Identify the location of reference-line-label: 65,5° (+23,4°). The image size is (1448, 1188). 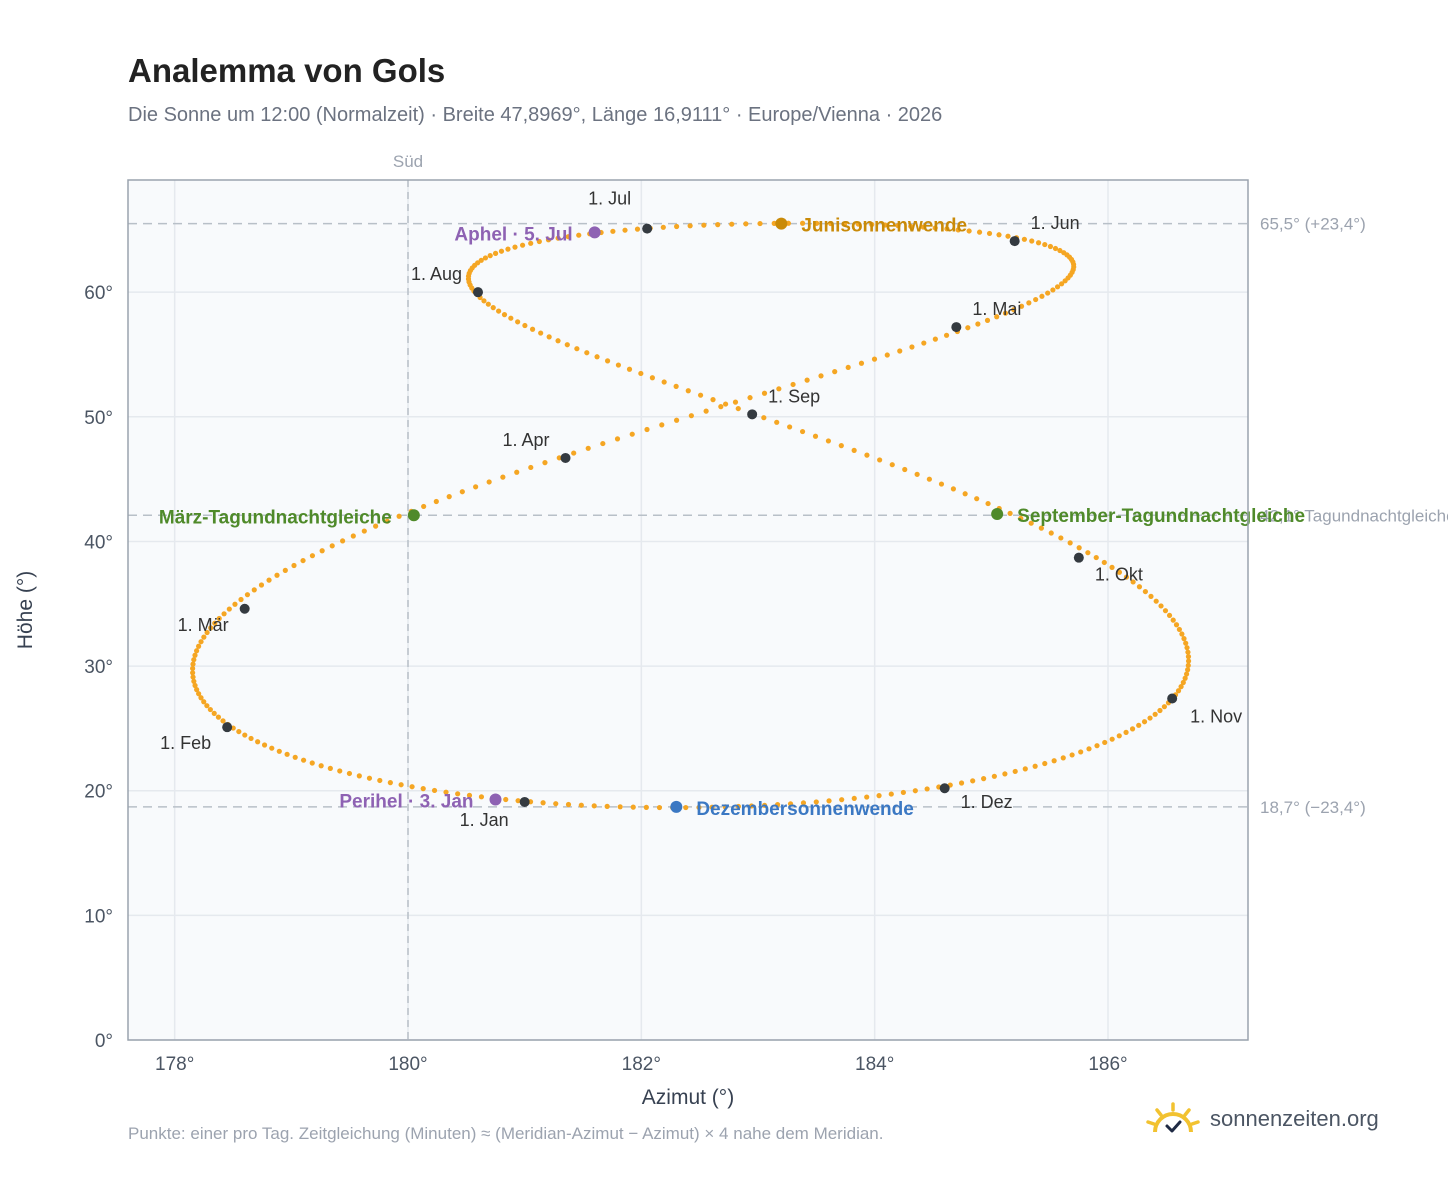
(1313, 224).